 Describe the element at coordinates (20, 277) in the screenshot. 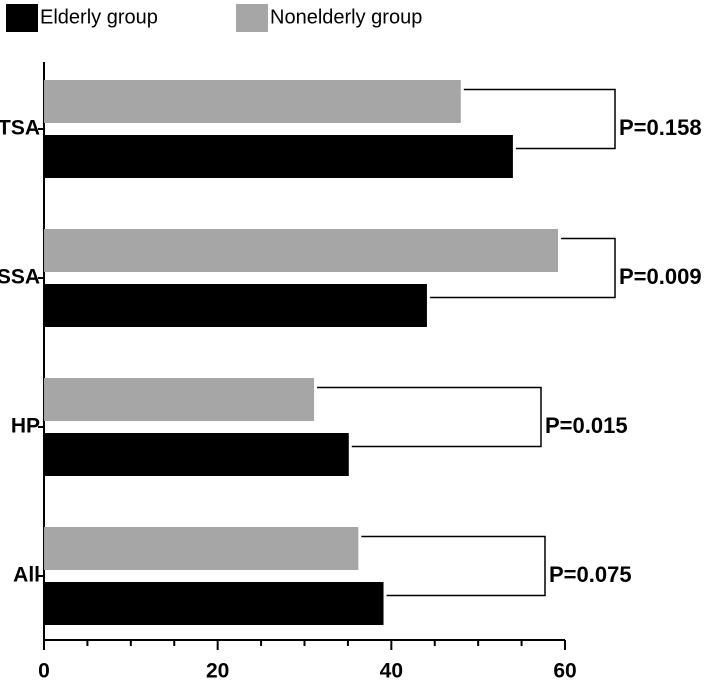

I see `y-tick-label: SSA` at that location.